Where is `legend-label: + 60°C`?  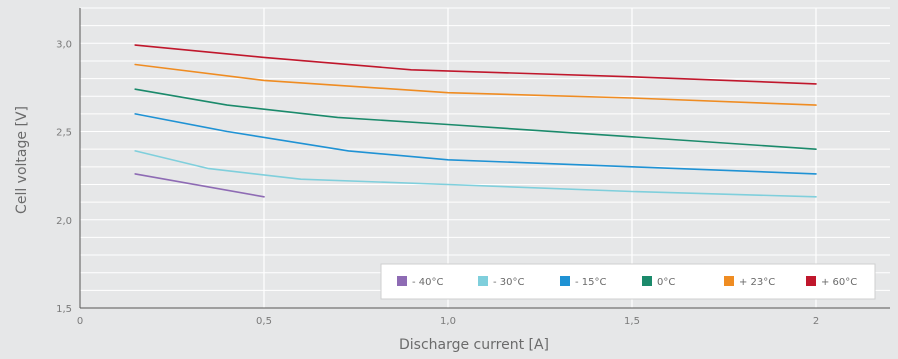 legend-label: + 60°C is located at coordinates (839, 282).